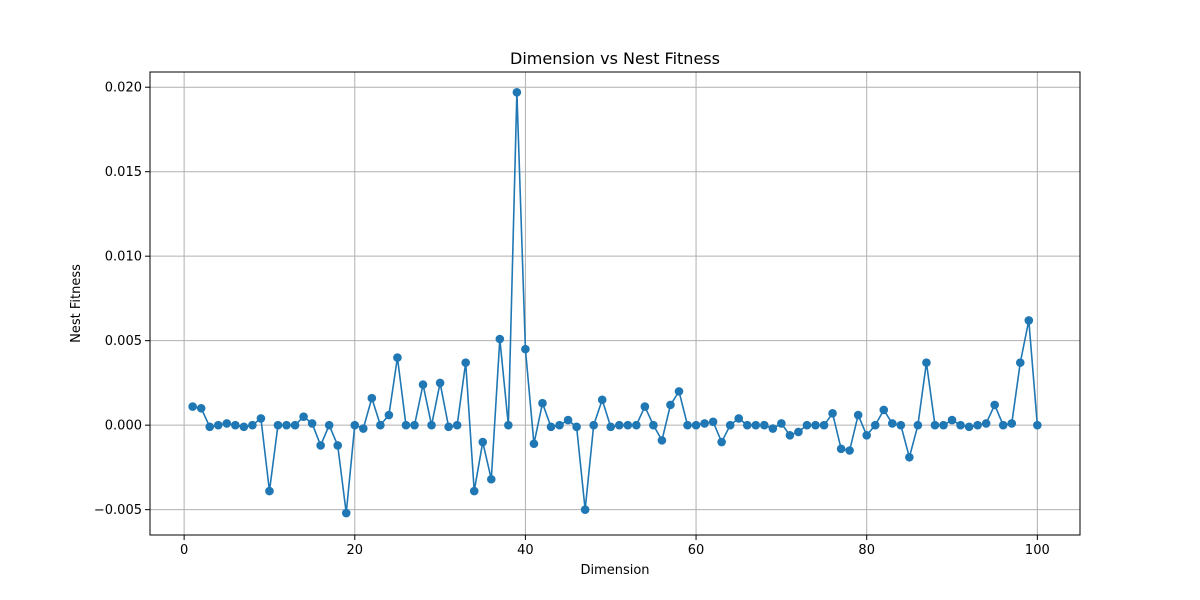 The height and width of the screenshot is (600, 1200). Describe the element at coordinates (354, 550) in the screenshot. I see `x-tick-label: 20` at that location.